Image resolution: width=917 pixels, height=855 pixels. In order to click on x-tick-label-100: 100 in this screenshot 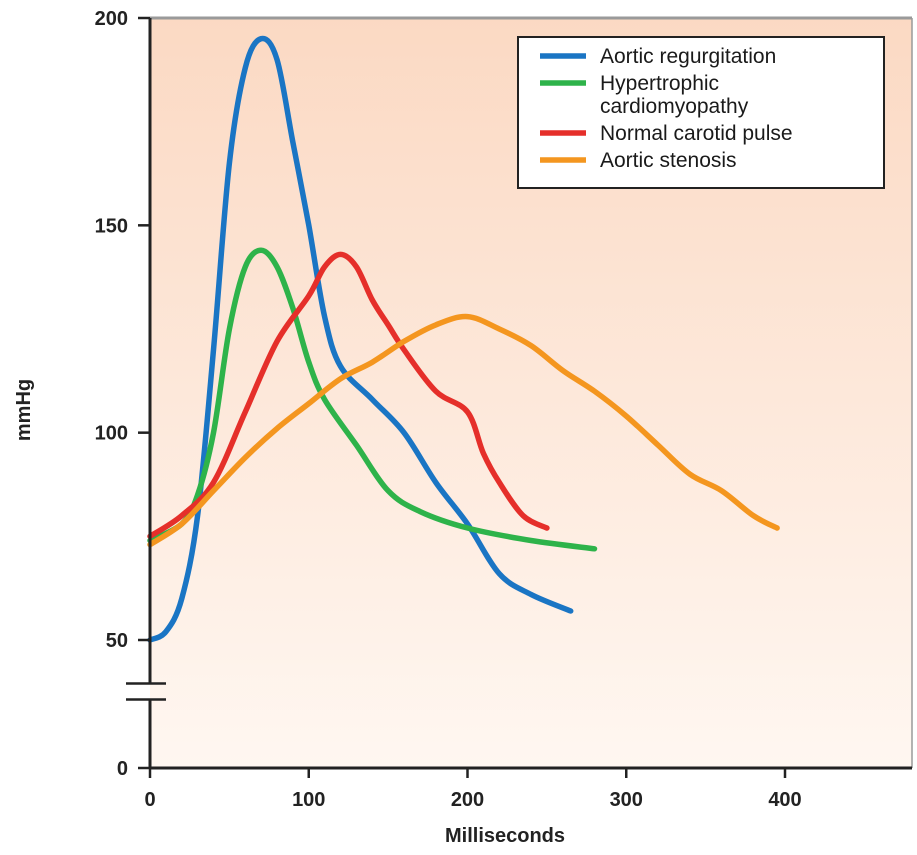, I will do `click(308, 800)`.